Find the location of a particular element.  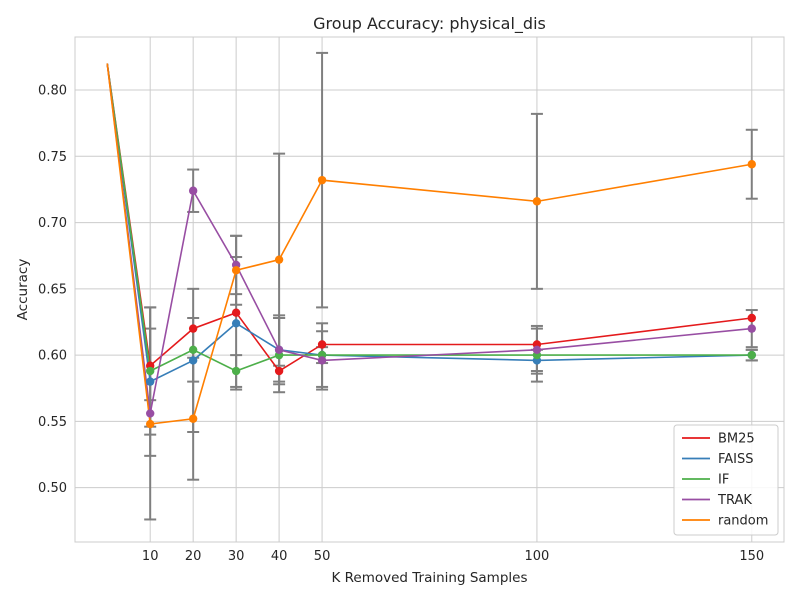

y-tick-label: 0.65 is located at coordinates (52, 289).